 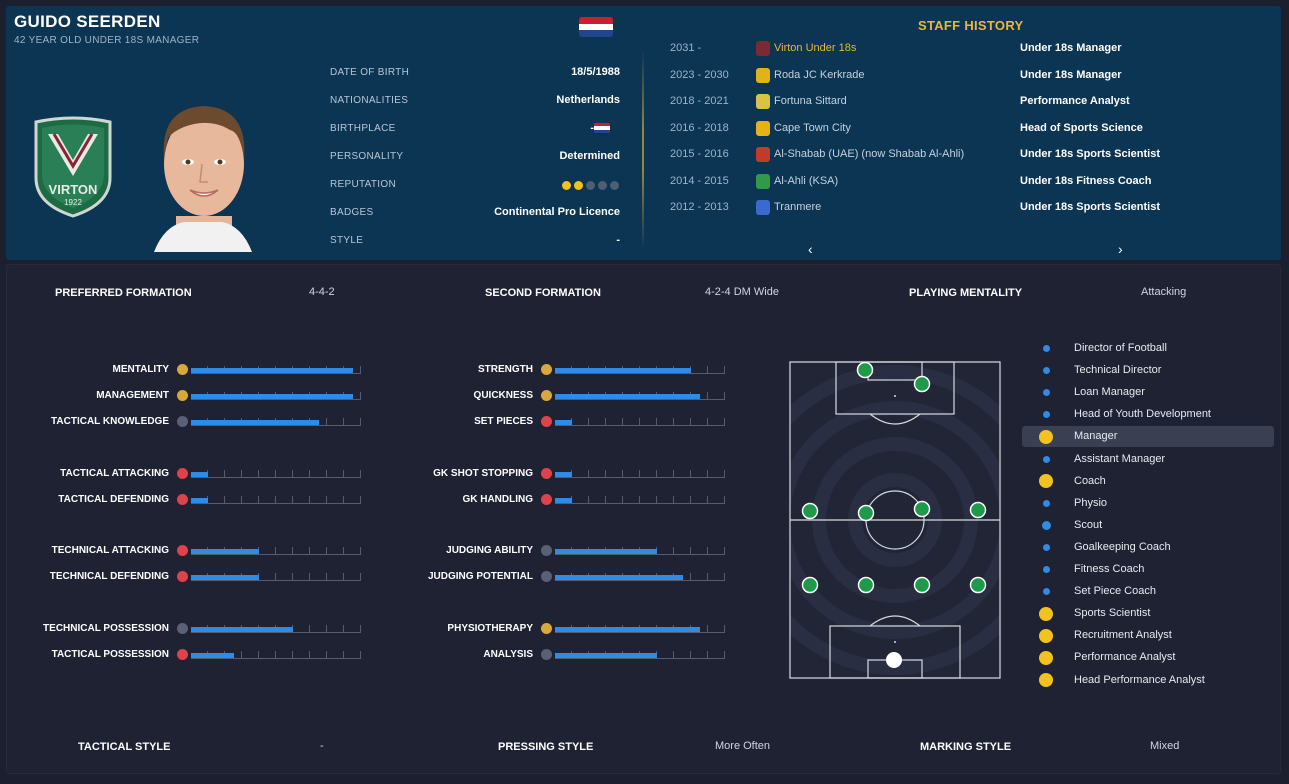 I want to click on staff-role-item: Performance Analyst, so click(x=1148, y=657).